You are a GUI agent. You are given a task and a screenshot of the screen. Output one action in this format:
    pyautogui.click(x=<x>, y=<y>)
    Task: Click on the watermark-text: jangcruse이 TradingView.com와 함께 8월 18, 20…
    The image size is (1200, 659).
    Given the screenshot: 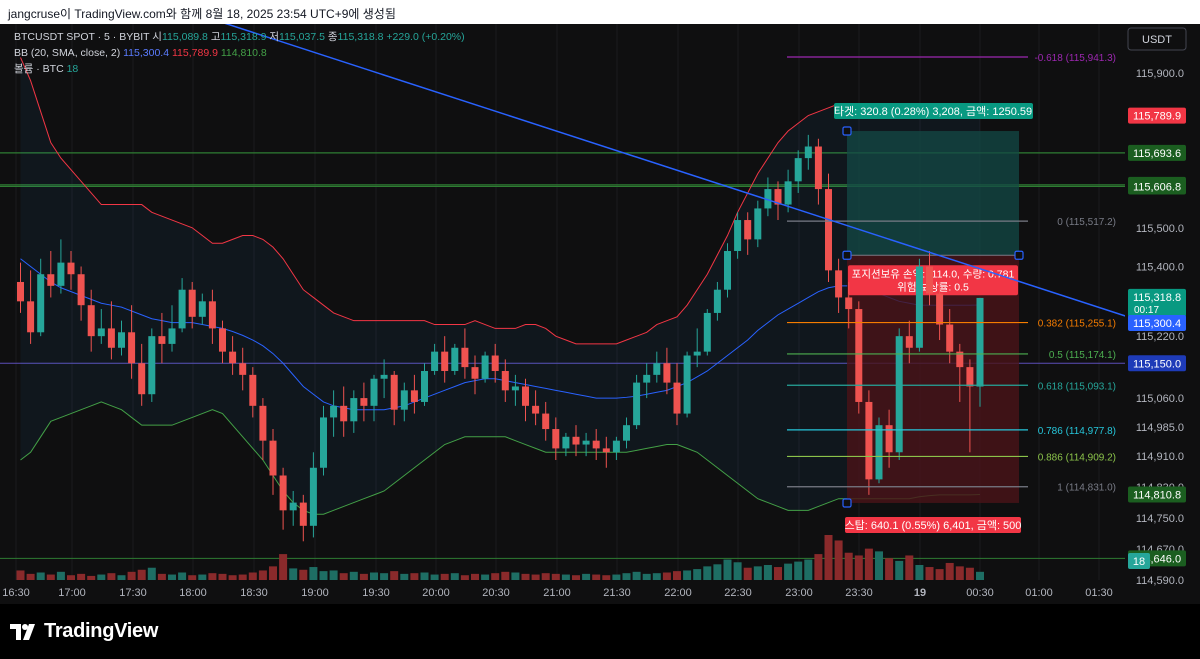 What is the action you would take?
    pyautogui.click(x=202, y=14)
    